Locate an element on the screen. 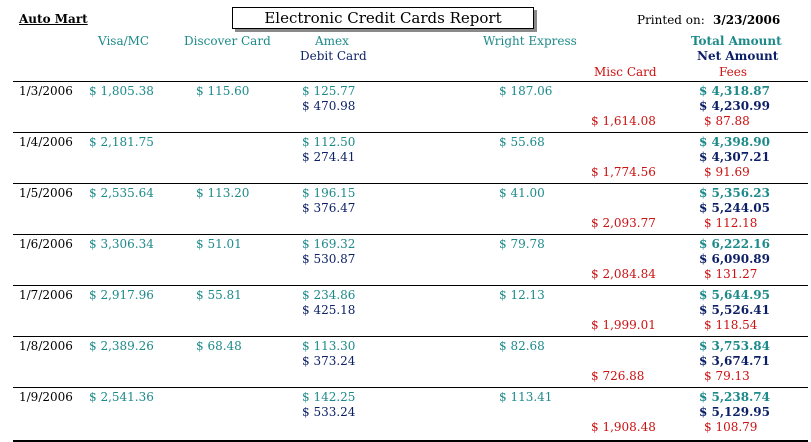  row-date: 1/3/2006 is located at coordinates (46, 91).